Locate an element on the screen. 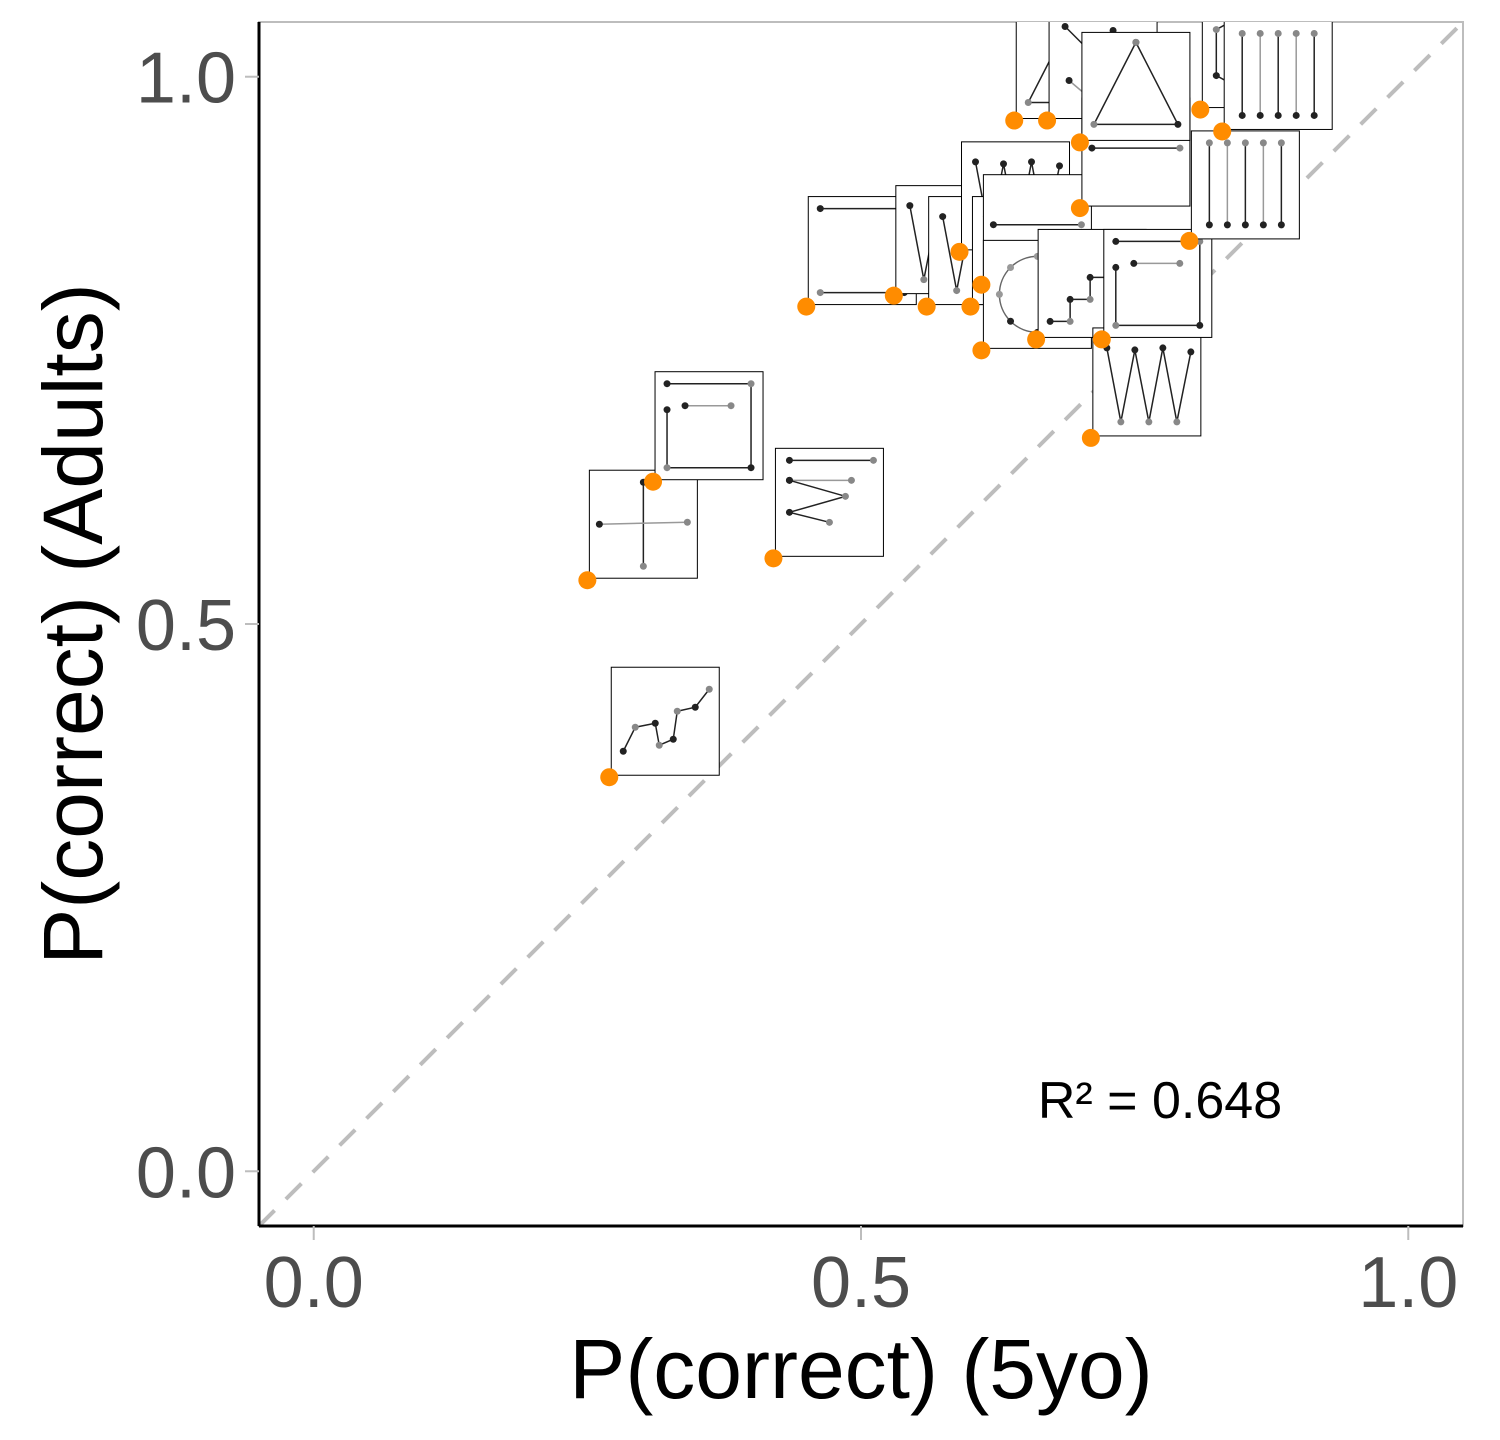 This screenshot has width=1500, height=1440. y-tick-label: 0.0 is located at coordinates (186, 1173).